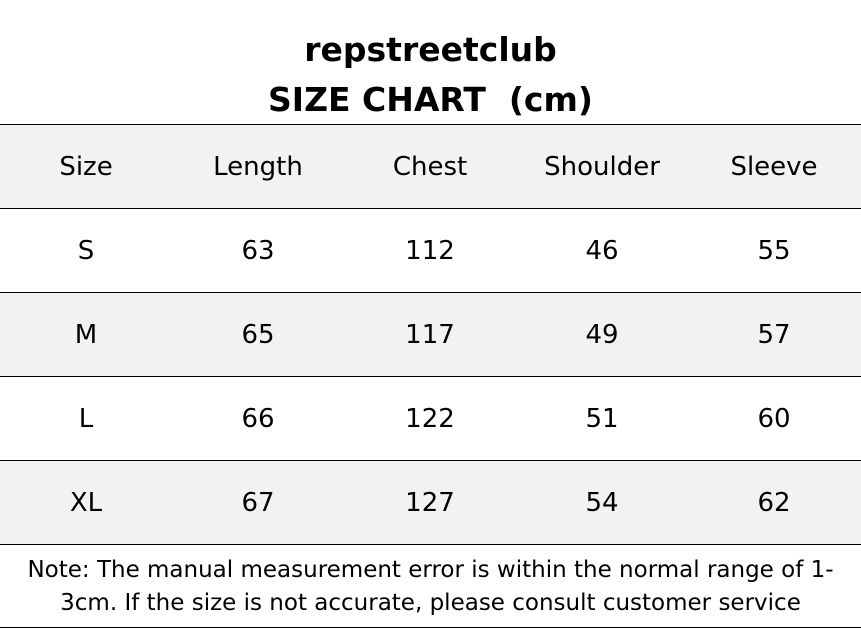 This screenshot has width=861, height=629. I want to click on table-cell: L, so click(86, 418).